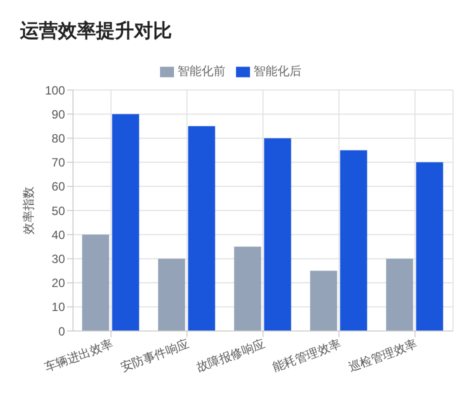  Describe the element at coordinates (154, 355) in the screenshot. I see `x-tick-label: 安防事件响应` at that location.